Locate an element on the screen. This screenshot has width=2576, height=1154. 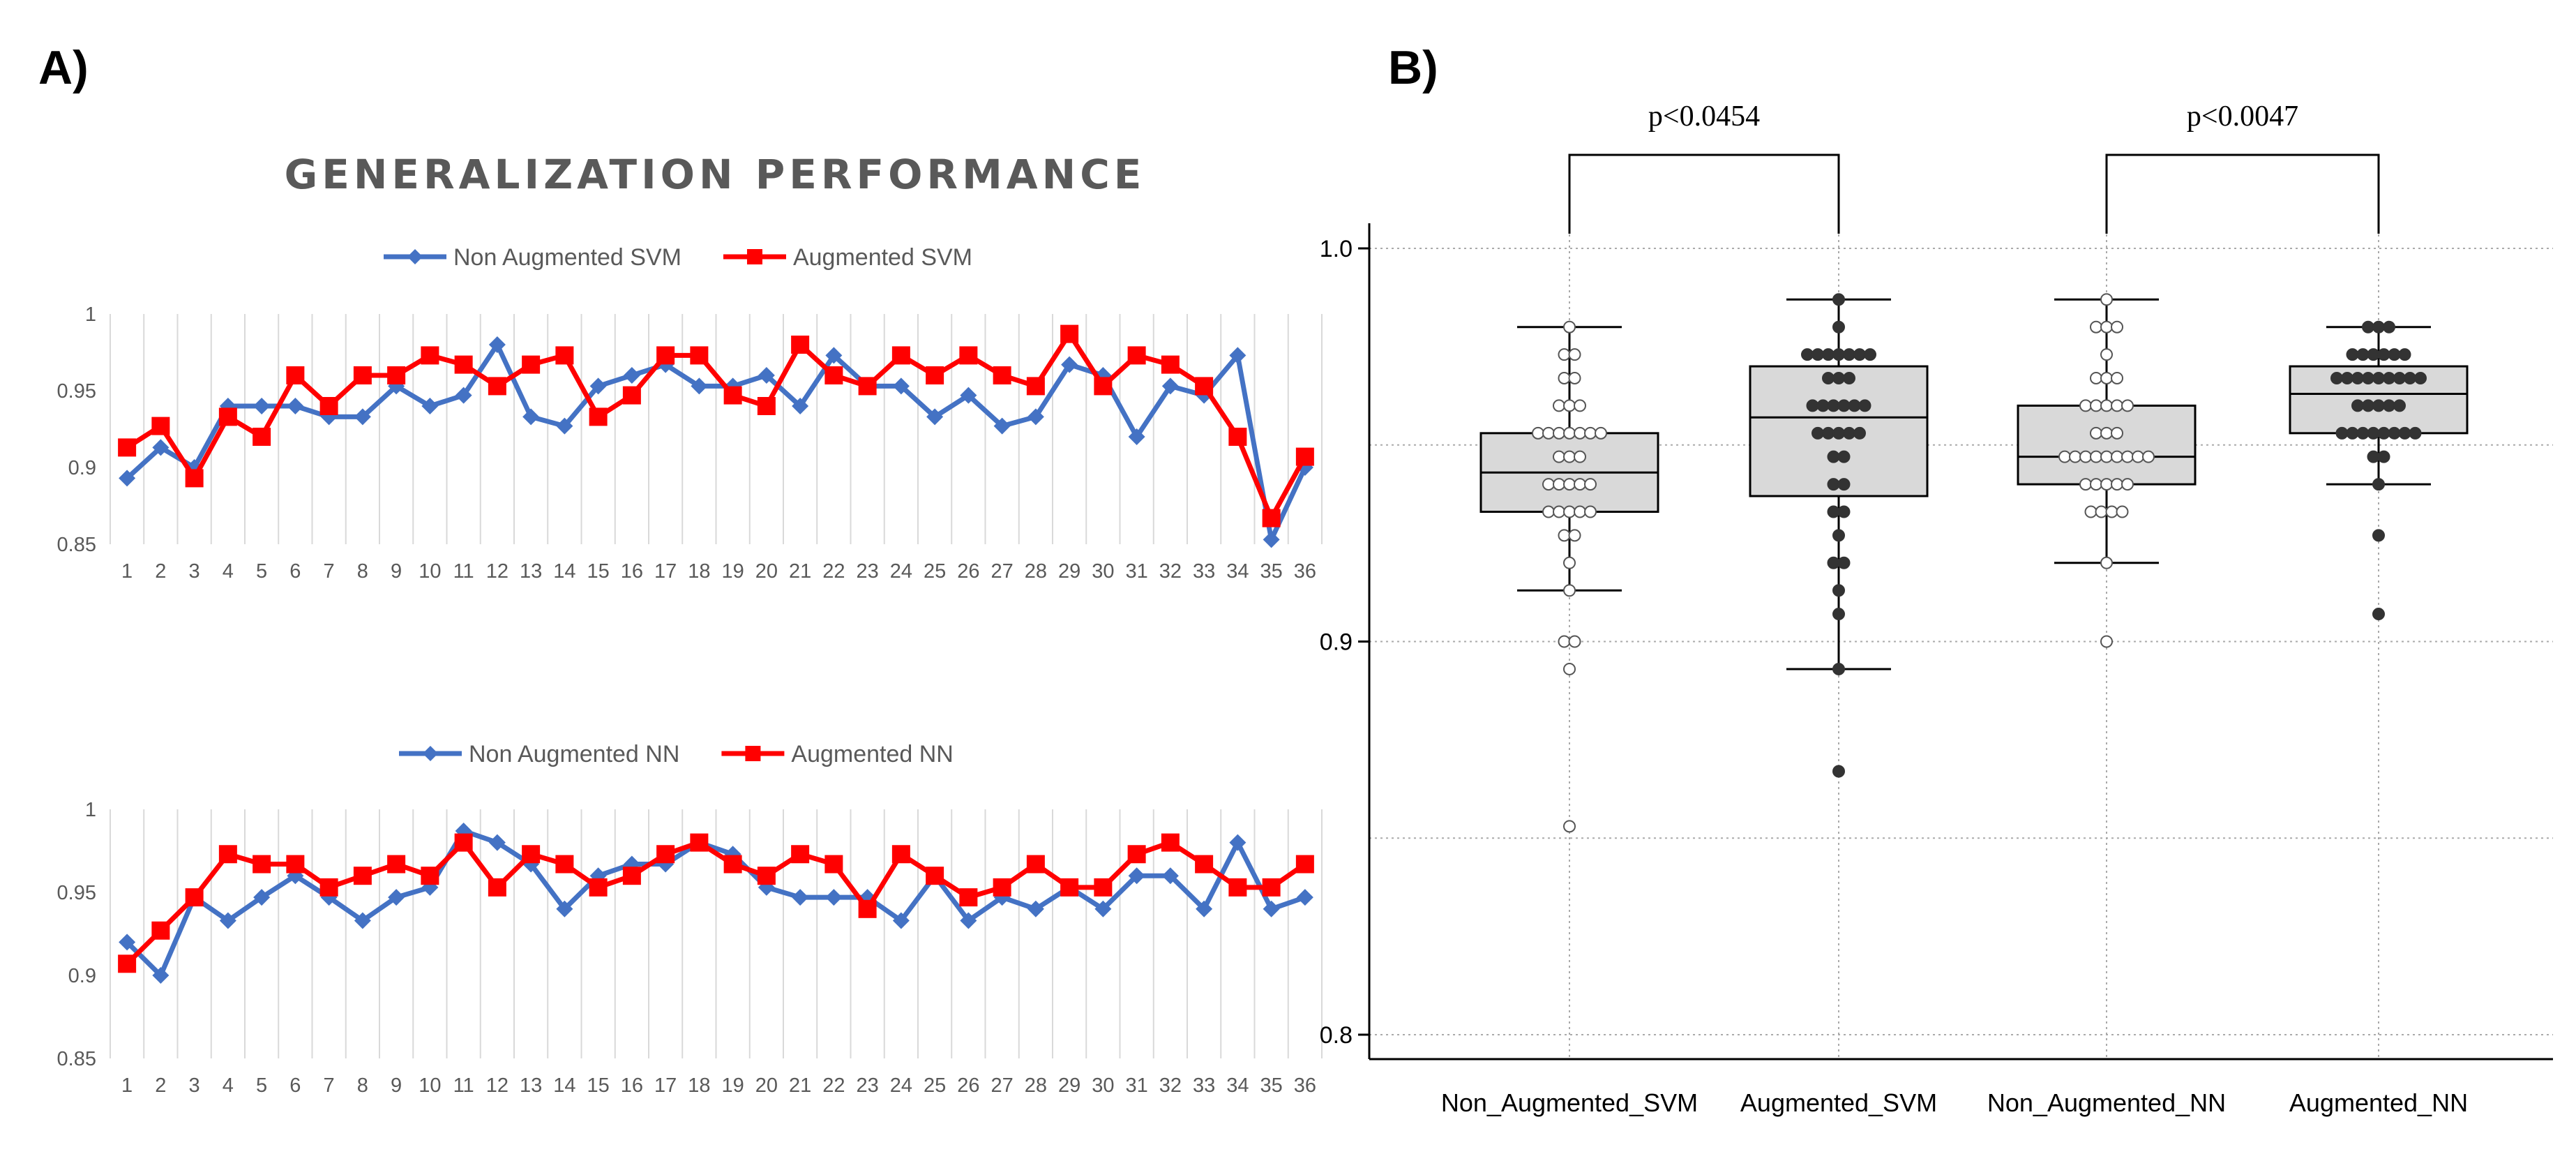
x-tick-label: 27 is located at coordinates (1002, 1085).